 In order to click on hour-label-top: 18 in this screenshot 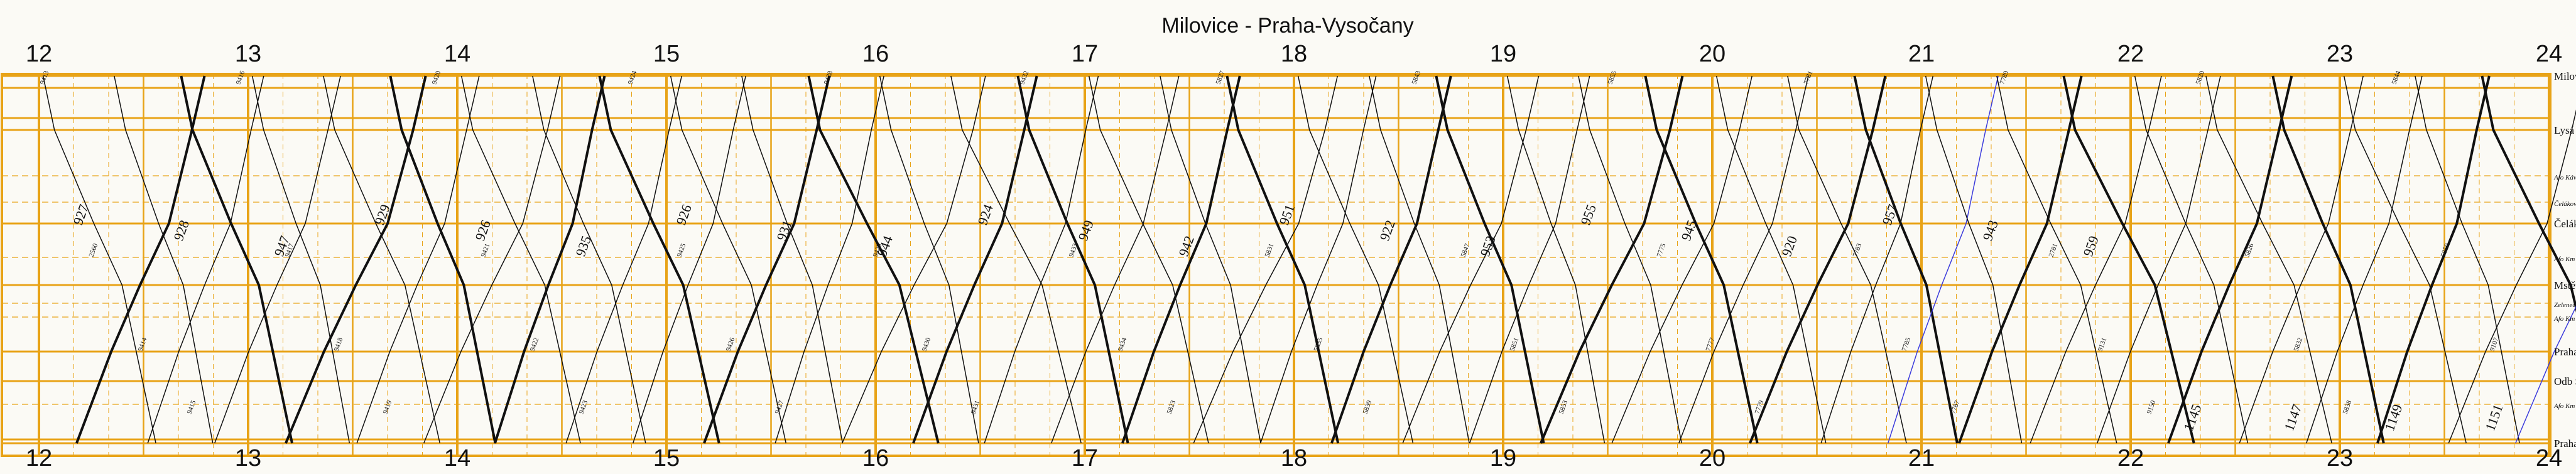, I will do `click(1294, 54)`.